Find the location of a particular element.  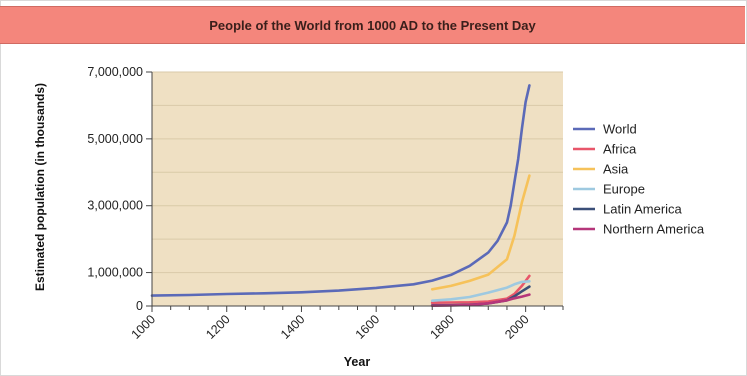

legend-label: Northern America is located at coordinates (654, 229).